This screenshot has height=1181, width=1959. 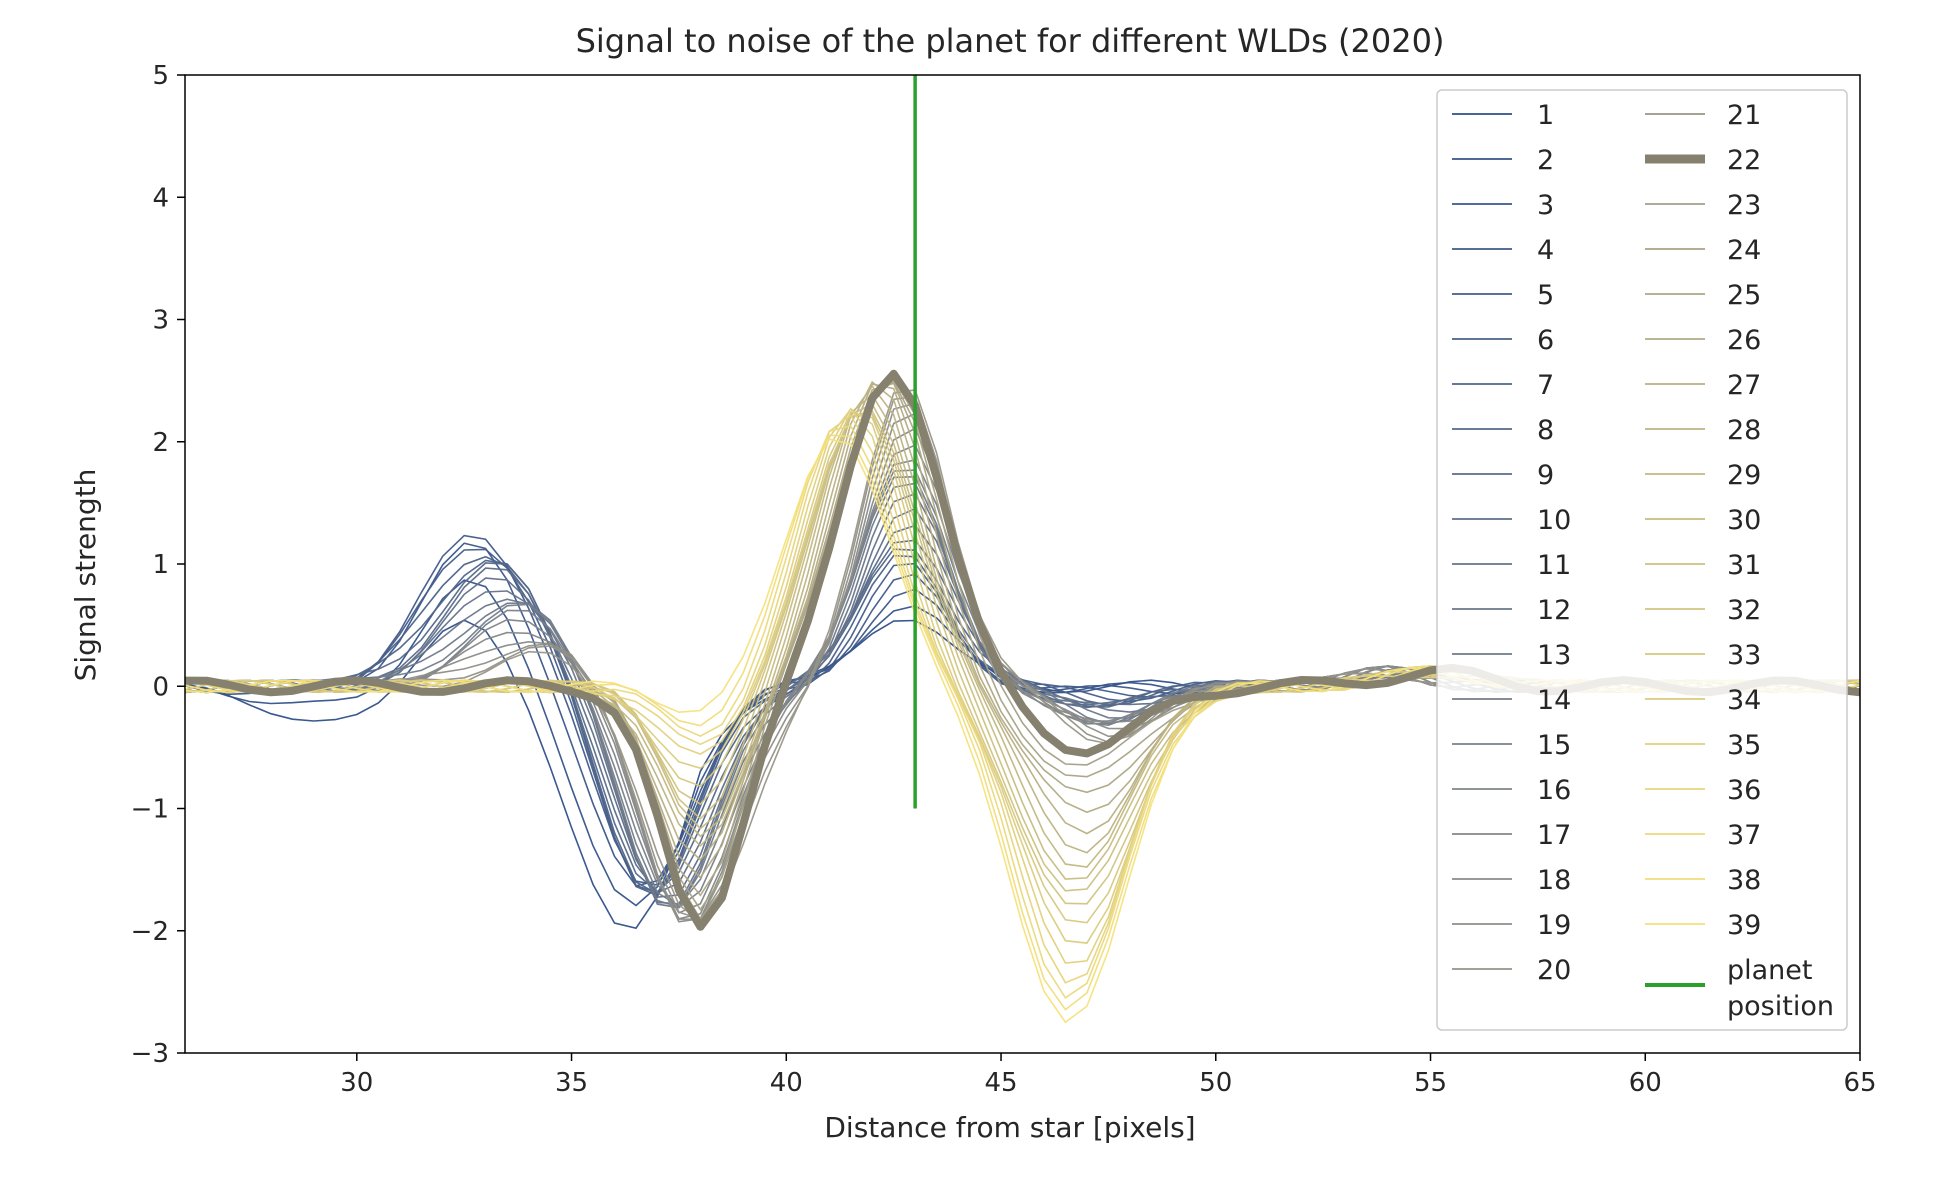 I want to click on legend-label-21: 21, so click(x=1744, y=115).